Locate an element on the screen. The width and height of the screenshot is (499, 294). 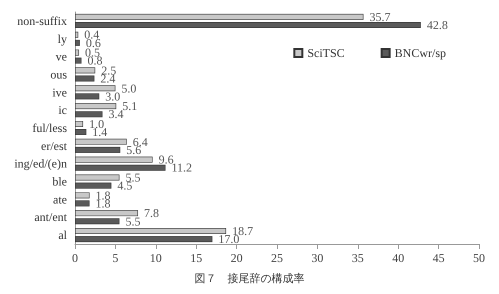
data-label: 9.6 is located at coordinates (166, 159).